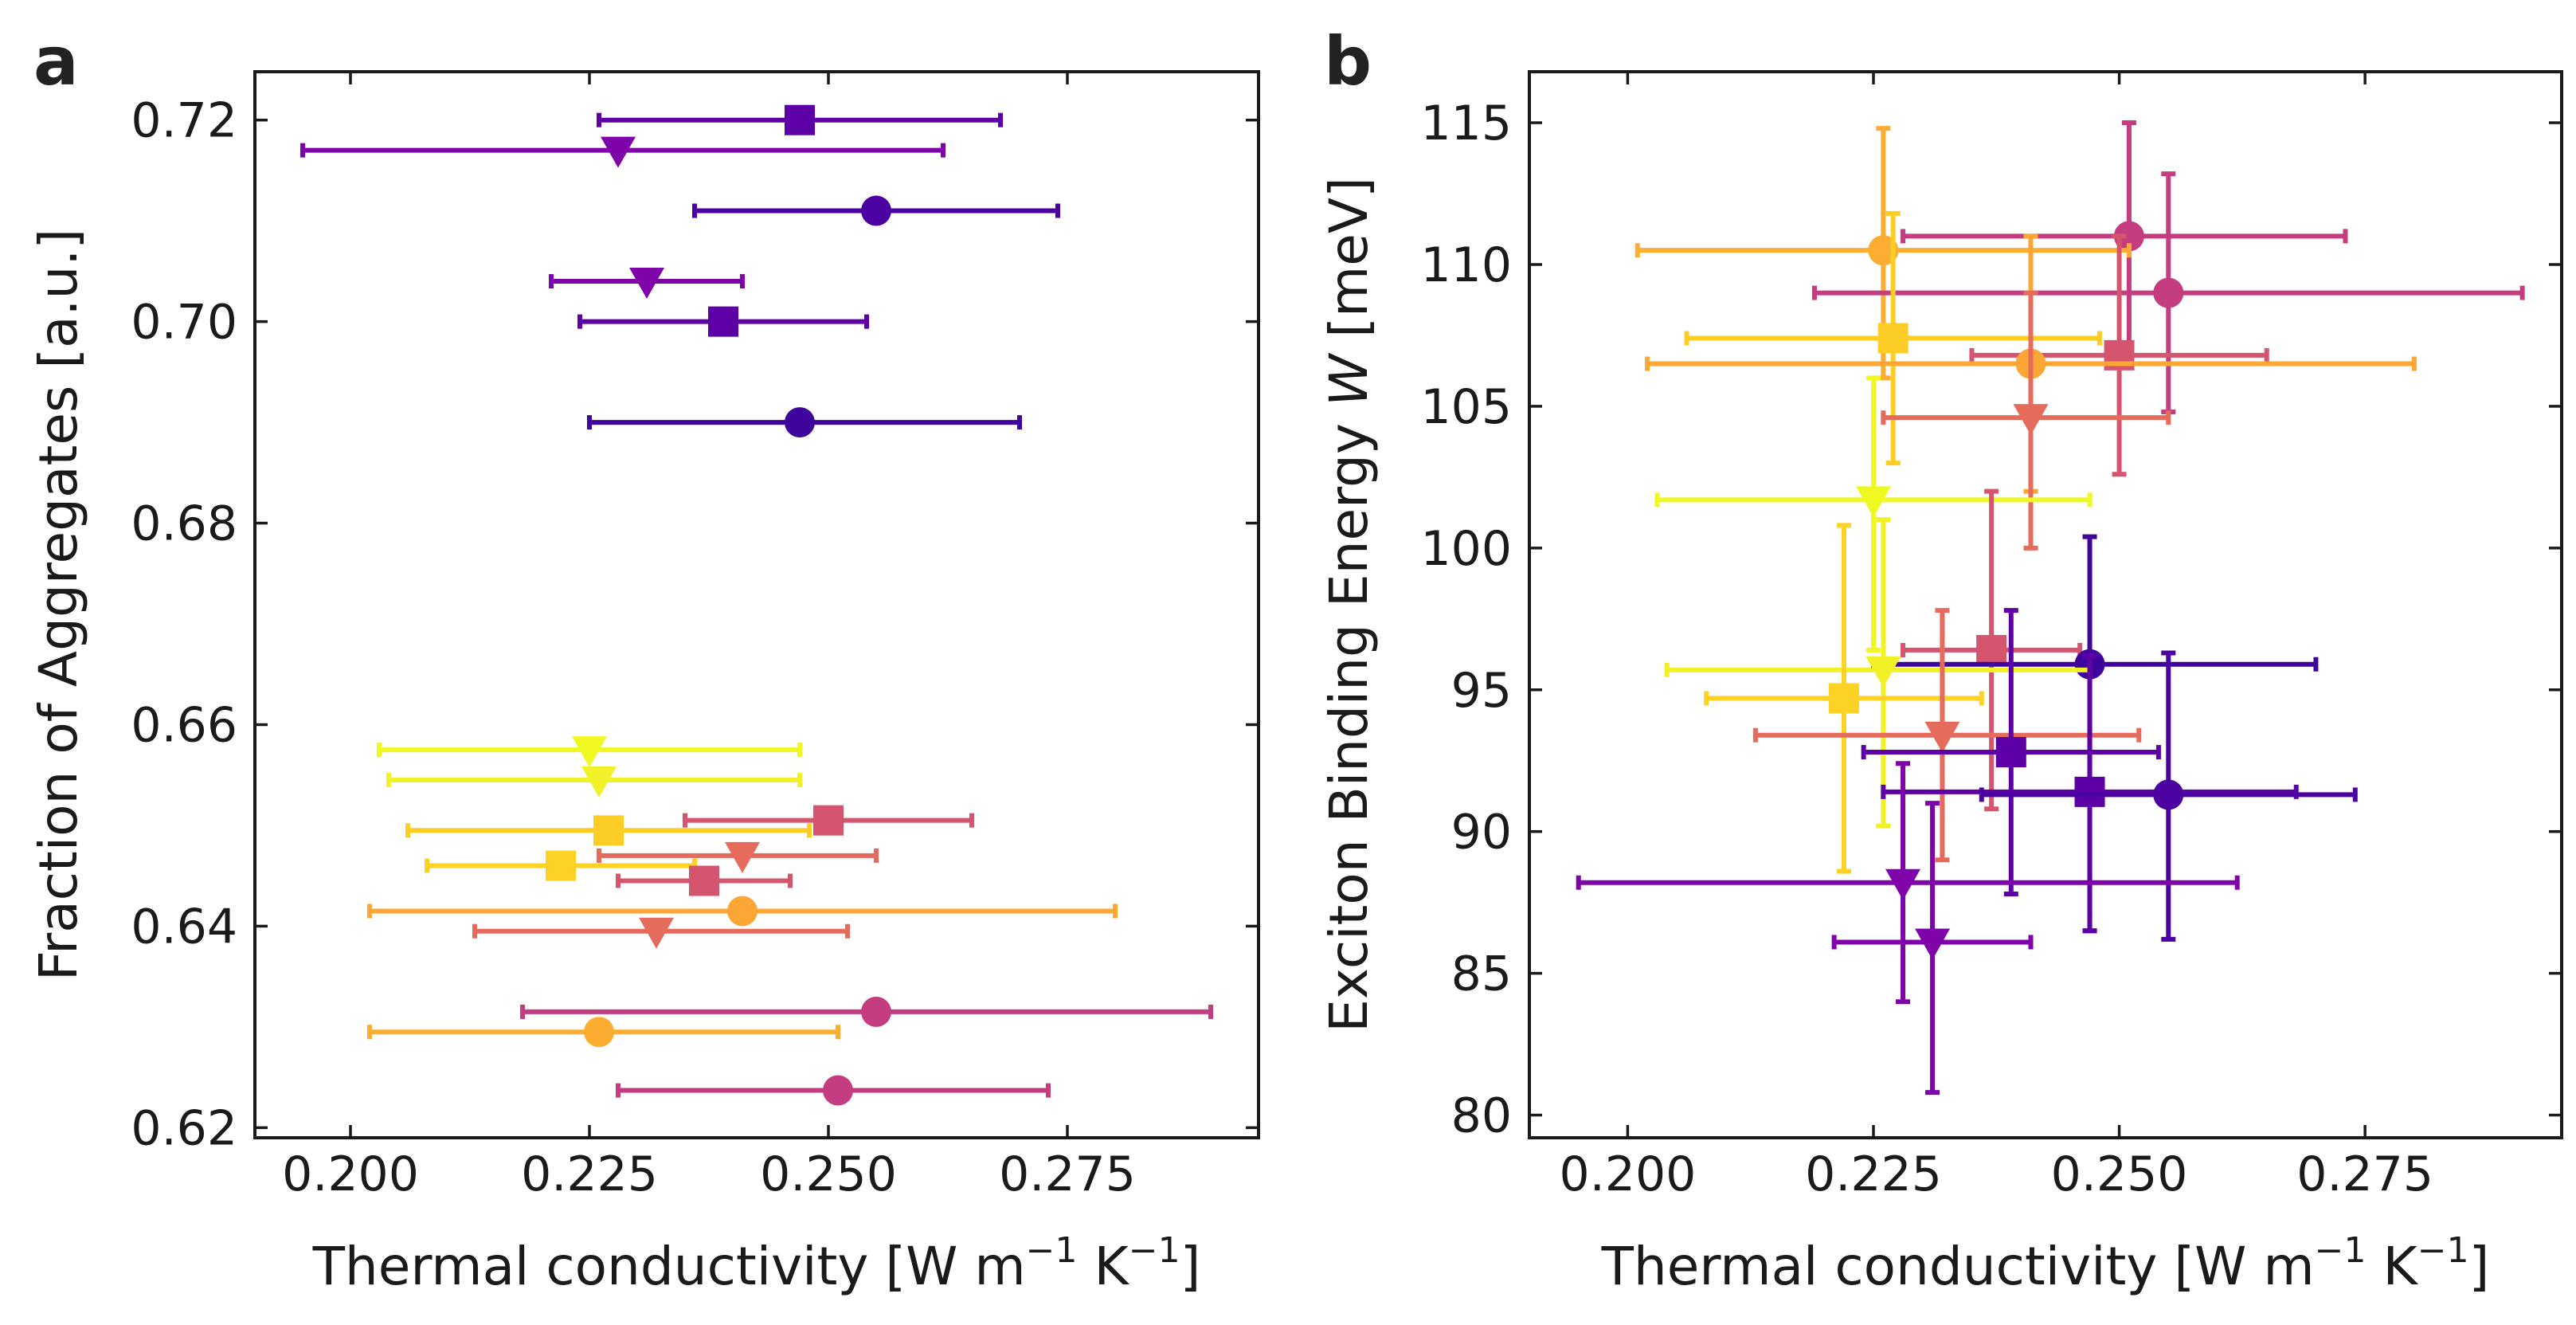  What do you see at coordinates (1466, 265) in the screenshot?
I see `y-tick-label: 110` at bounding box center [1466, 265].